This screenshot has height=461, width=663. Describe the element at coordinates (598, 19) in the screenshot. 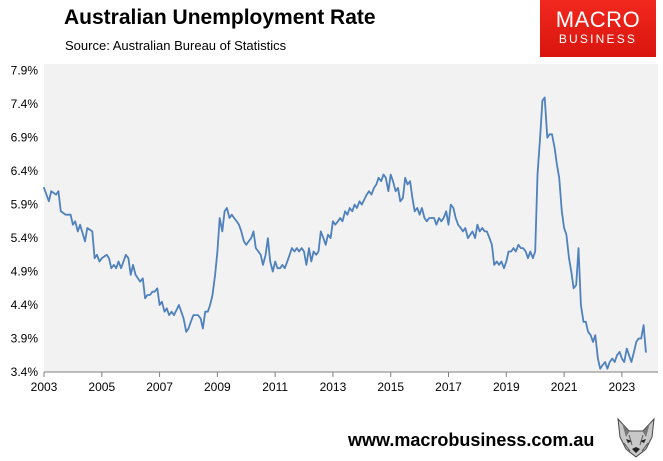

I see `logo-line-macro: MACRO` at that location.